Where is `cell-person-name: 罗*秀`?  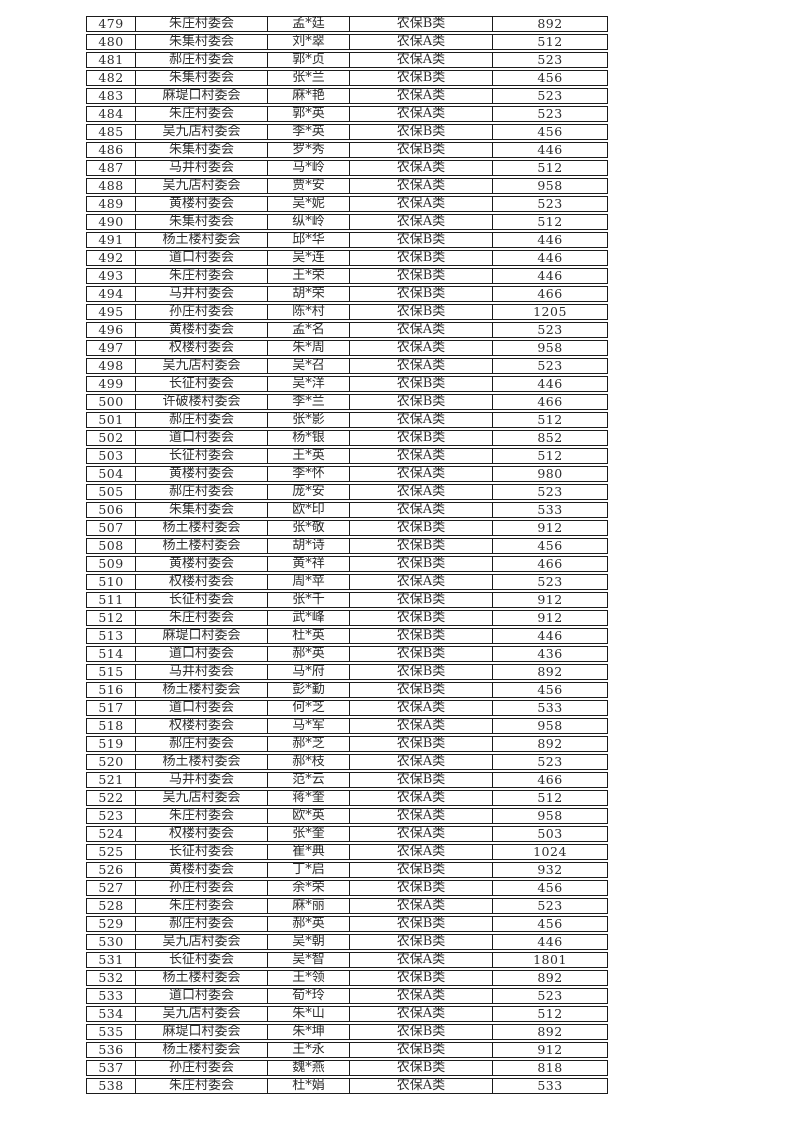
cell-person-name: 罗*秀 is located at coordinates (309, 150).